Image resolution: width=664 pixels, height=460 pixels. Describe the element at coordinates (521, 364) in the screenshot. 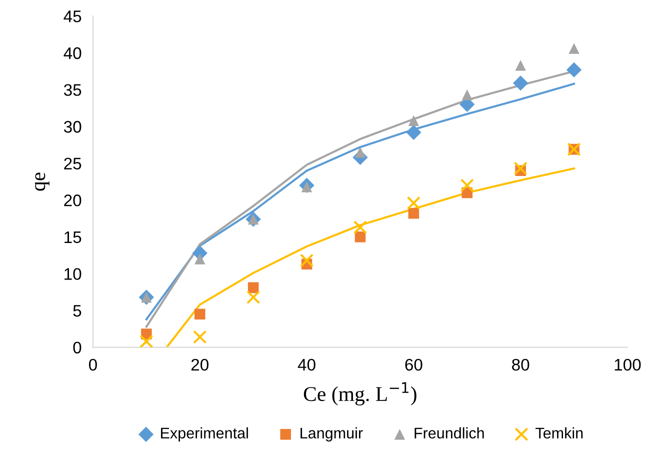

I see `x-tick-label: 80` at that location.